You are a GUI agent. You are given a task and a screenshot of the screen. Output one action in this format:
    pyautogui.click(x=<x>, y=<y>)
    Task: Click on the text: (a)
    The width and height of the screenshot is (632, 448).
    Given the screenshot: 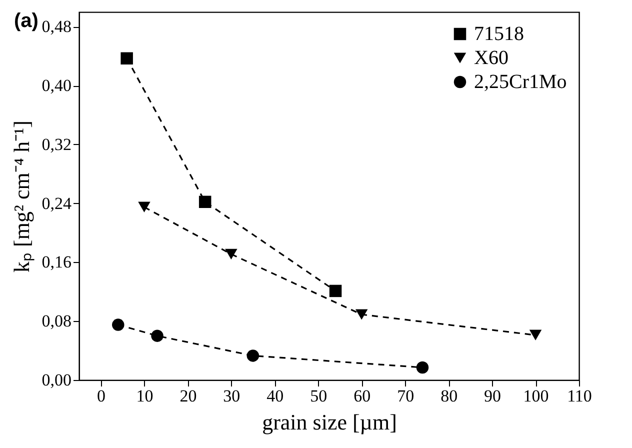 What is the action you would take?
    pyautogui.click(x=26, y=21)
    